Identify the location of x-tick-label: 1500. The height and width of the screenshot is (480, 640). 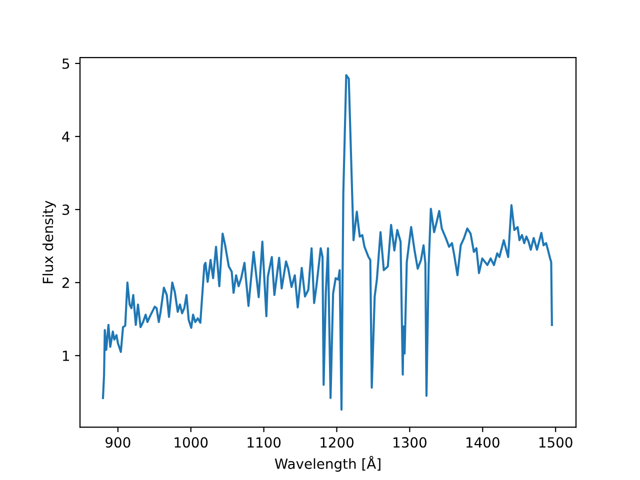
(555, 442).